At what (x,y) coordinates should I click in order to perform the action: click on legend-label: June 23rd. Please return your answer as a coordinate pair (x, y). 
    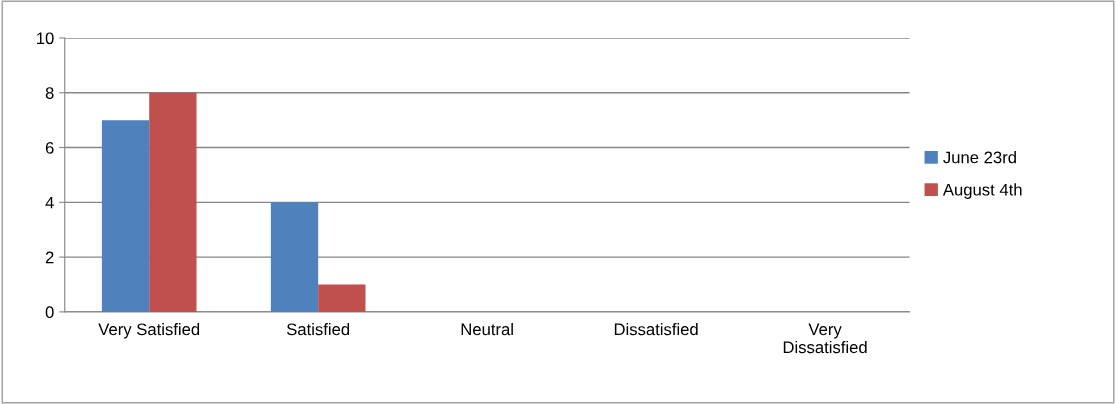
    Looking at the image, I should click on (979, 157).